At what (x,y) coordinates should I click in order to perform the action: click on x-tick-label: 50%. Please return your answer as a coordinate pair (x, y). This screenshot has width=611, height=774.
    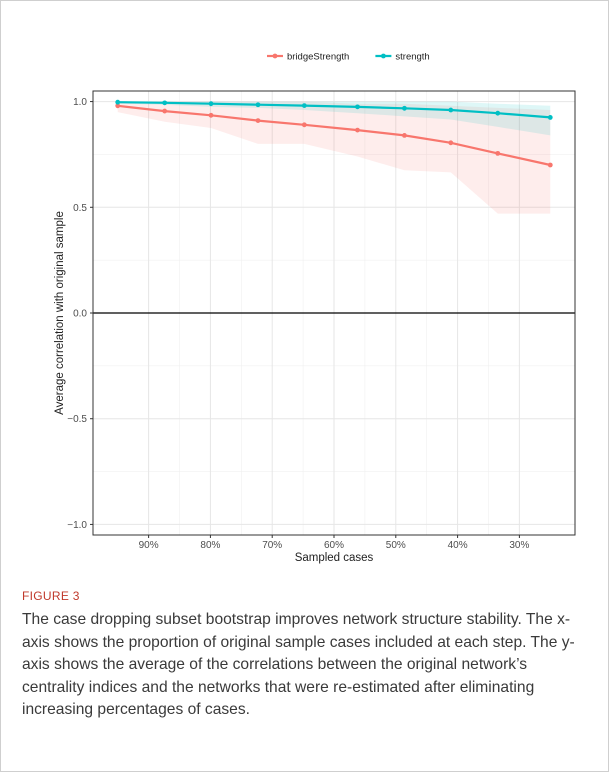
    Looking at the image, I should click on (396, 545).